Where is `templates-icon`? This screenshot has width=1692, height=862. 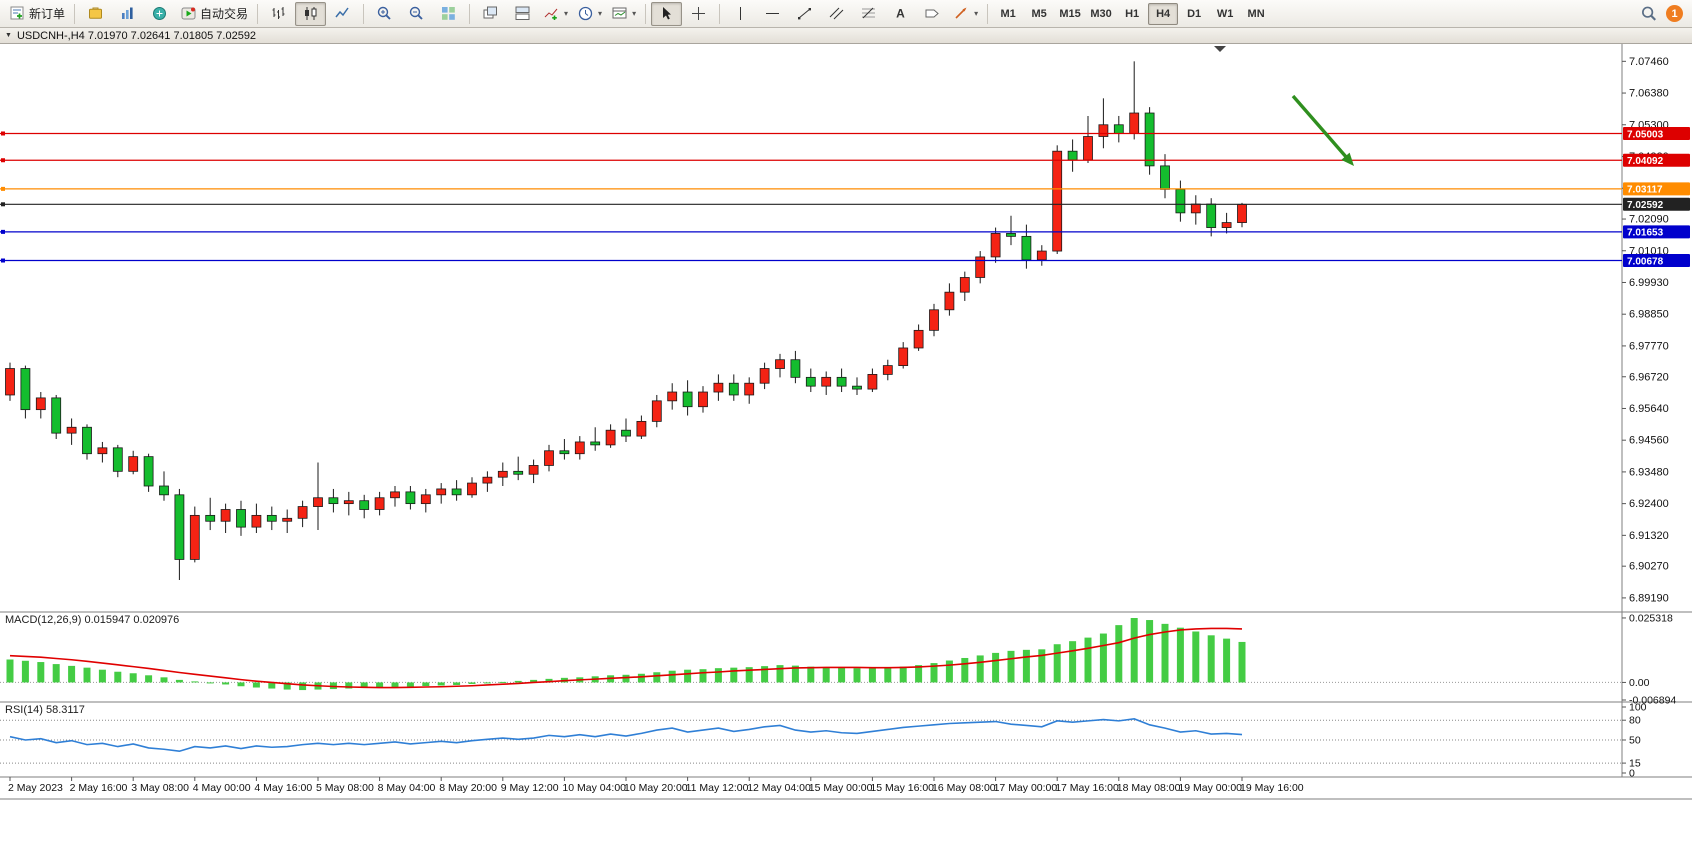
templates-icon is located at coordinates (619, 13).